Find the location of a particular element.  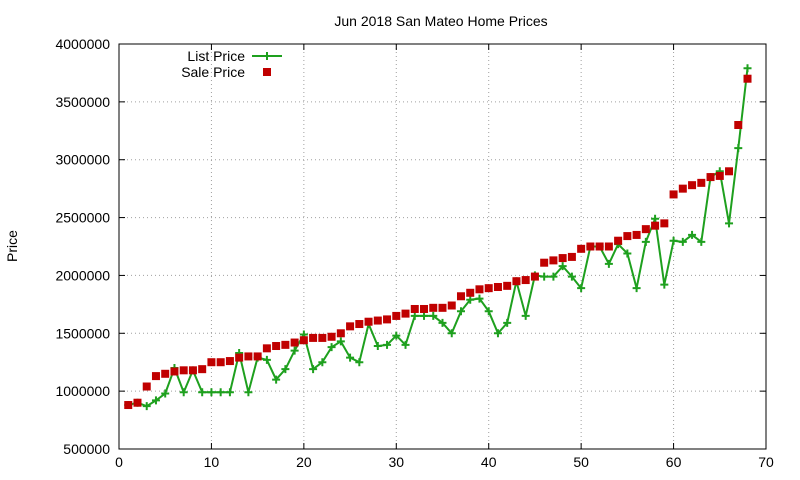

x-tick-label: 40 is located at coordinates (489, 462).